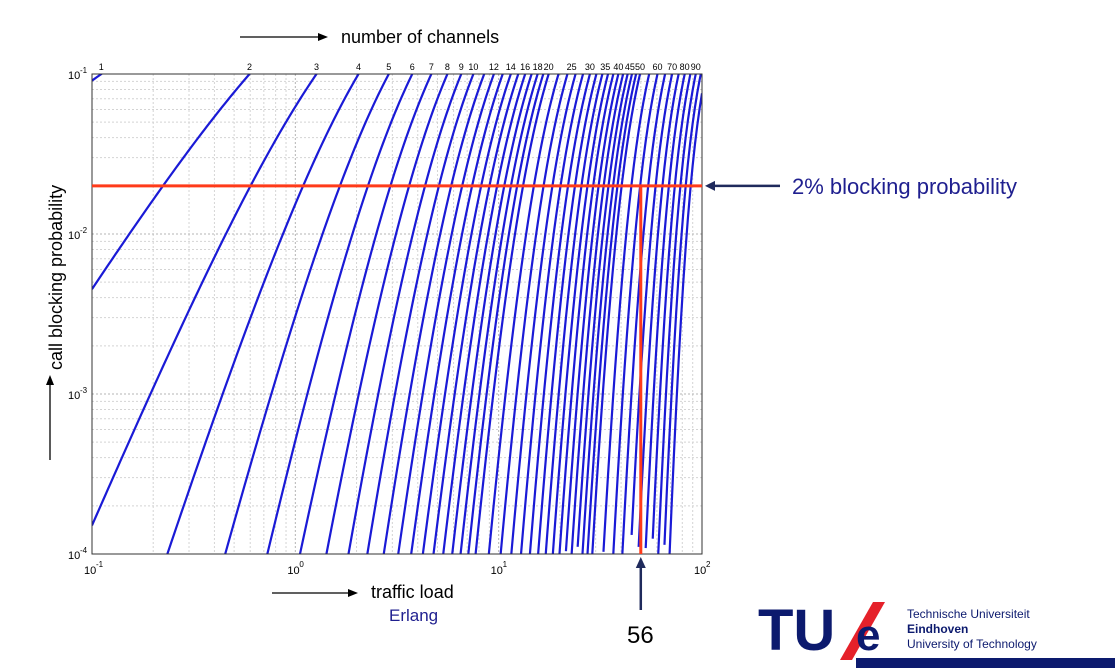 This screenshot has width=1115, height=668. Describe the element at coordinates (985, 663) in the screenshot. I see `logo-bar` at that location.